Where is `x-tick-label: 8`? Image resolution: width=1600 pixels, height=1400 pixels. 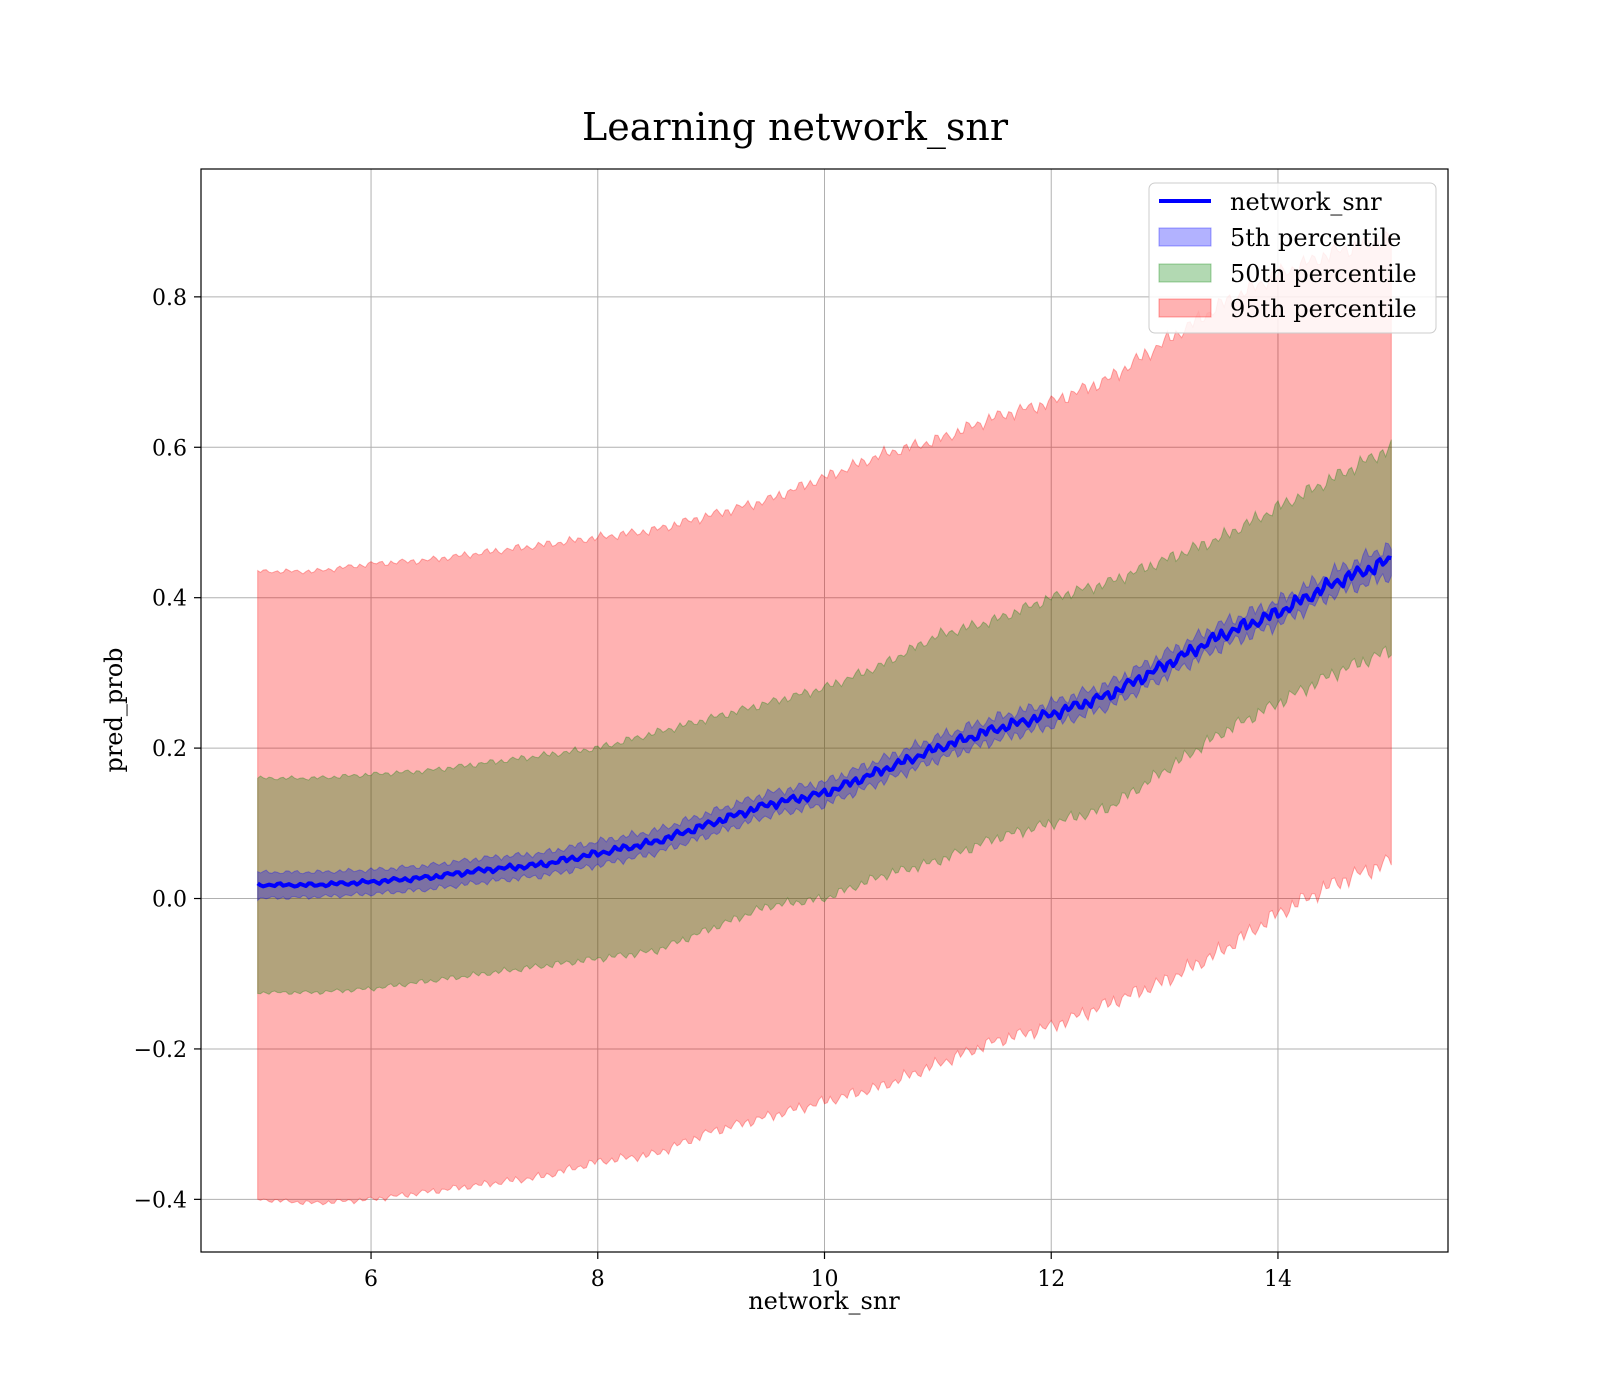
x-tick-label: 8 is located at coordinates (598, 1279).